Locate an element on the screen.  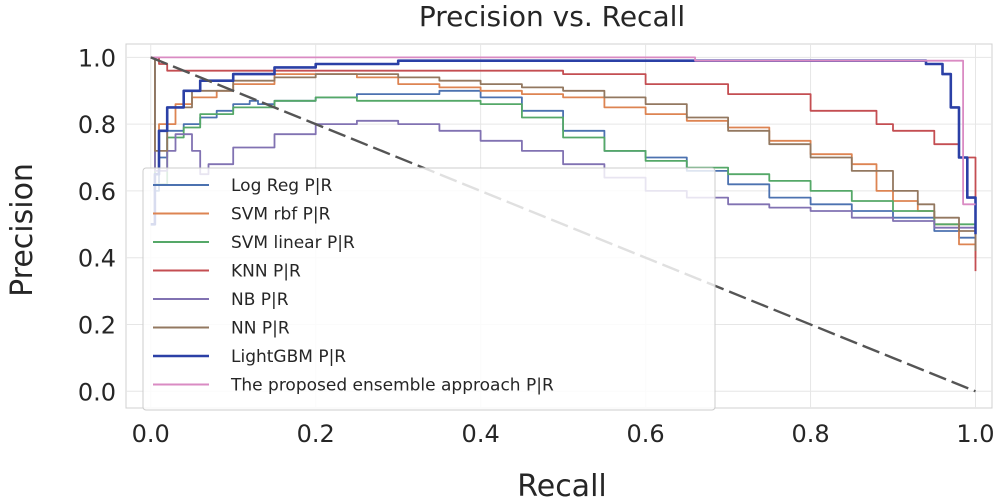
y-axis-title: Precision is located at coordinates (22, 230).